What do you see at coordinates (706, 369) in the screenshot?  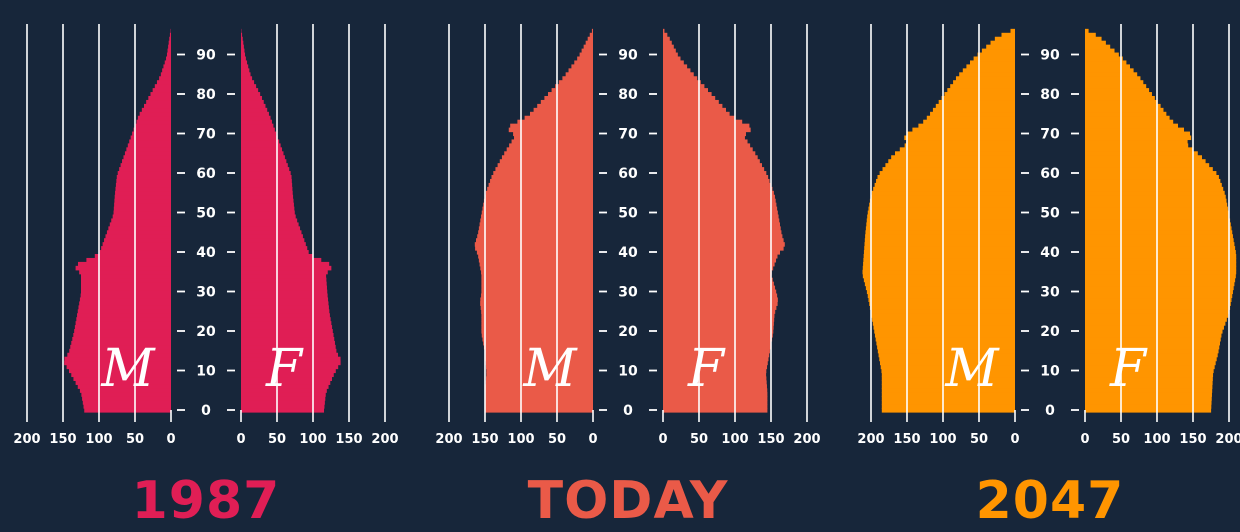 I see `female-label: F` at bounding box center [706, 369].